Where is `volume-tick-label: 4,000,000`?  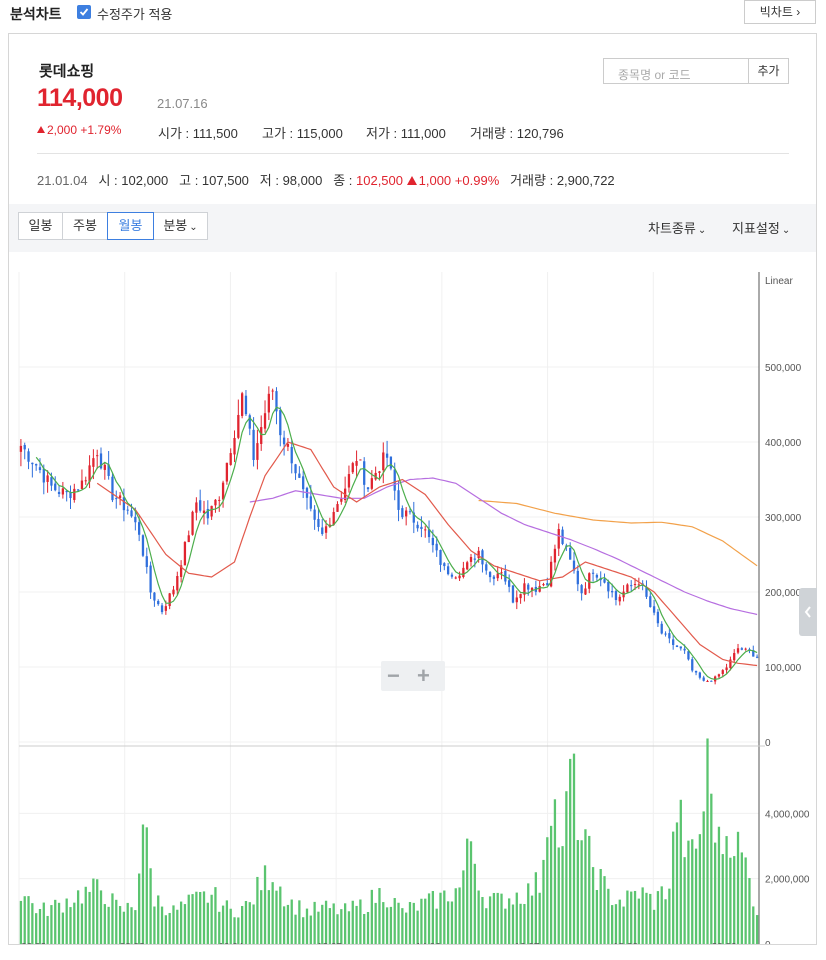 volume-tick-label: 4,000,000 is located at coordinates (787, 814).